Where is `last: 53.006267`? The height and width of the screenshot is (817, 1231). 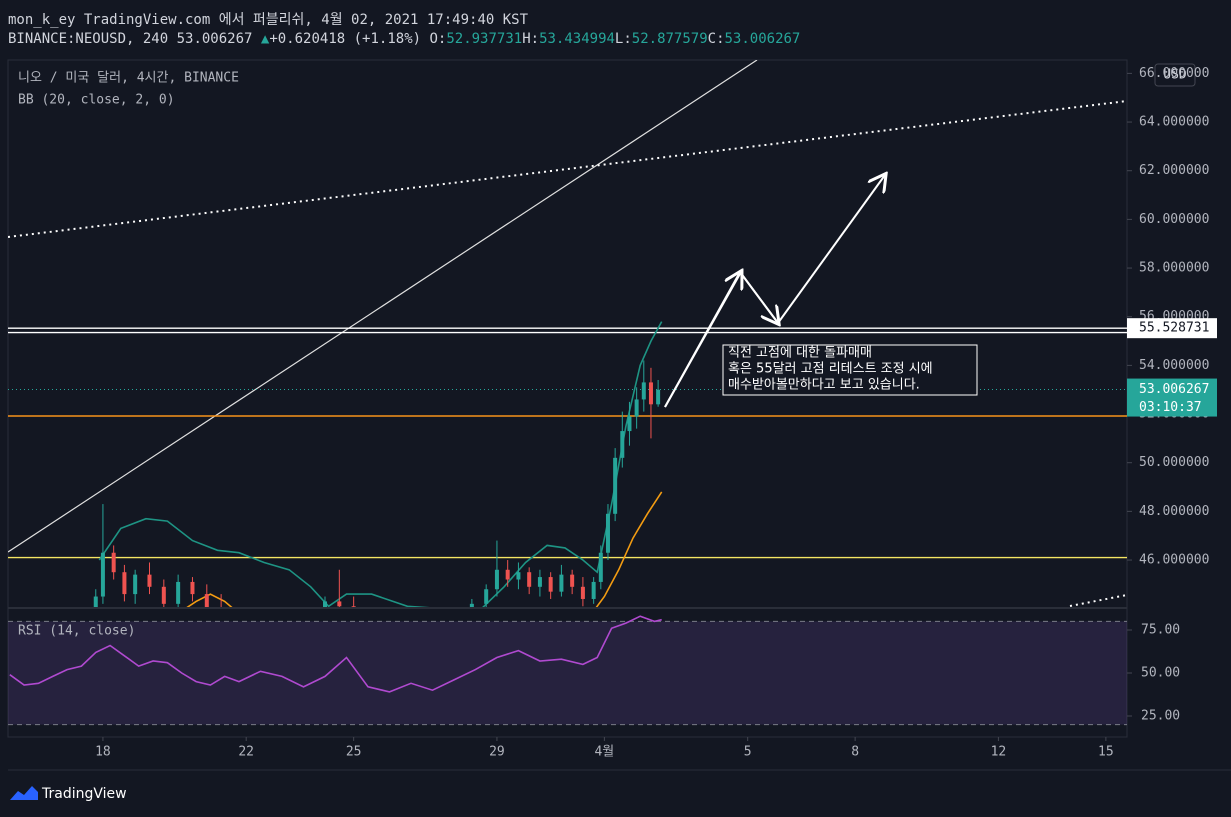 last: 53.006267 is located at coordinates (214, 39).